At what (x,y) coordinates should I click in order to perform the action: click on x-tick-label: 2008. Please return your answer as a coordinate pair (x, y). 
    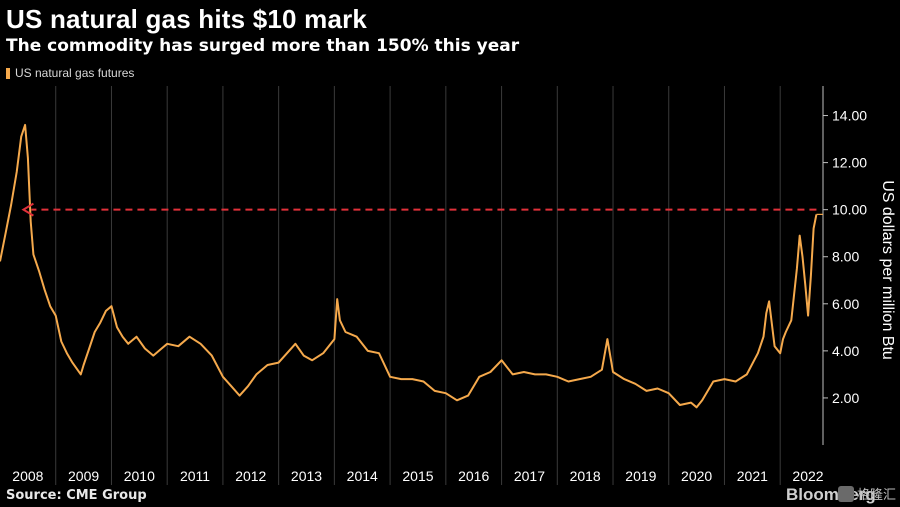
    Looking at the image, I should click on (27, 476).